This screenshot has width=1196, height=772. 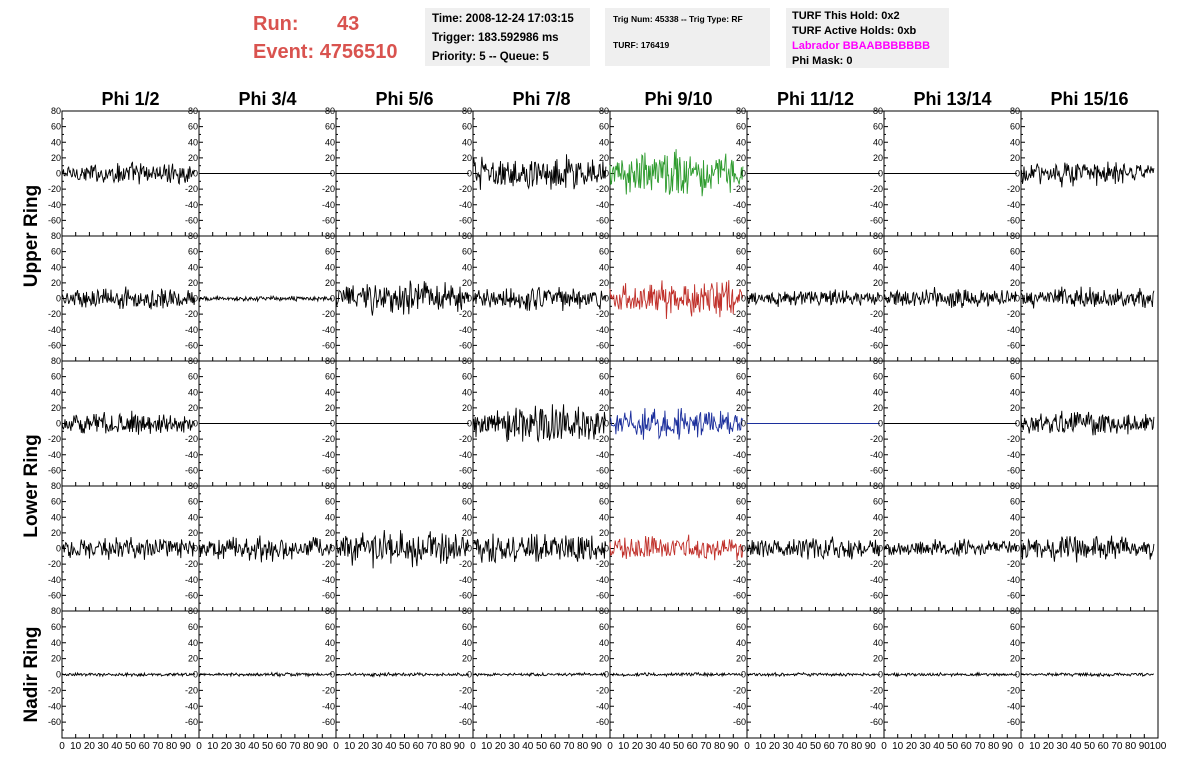 What do you see at coordinates (734, 746) in the screenshot?
I see `x-tick-label: 90` at bounding box center [734, 746].